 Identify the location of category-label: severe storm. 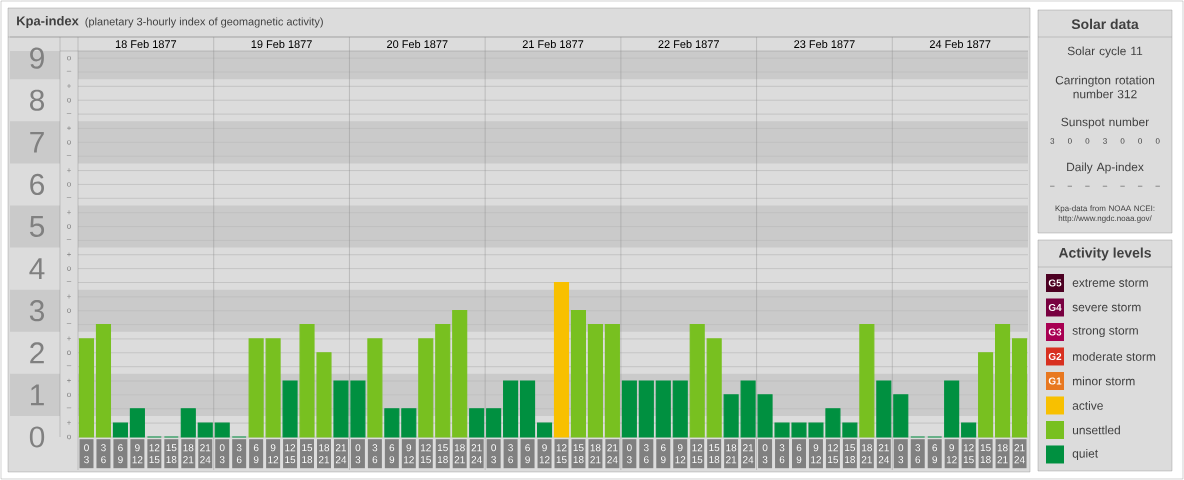
(1106, 307).